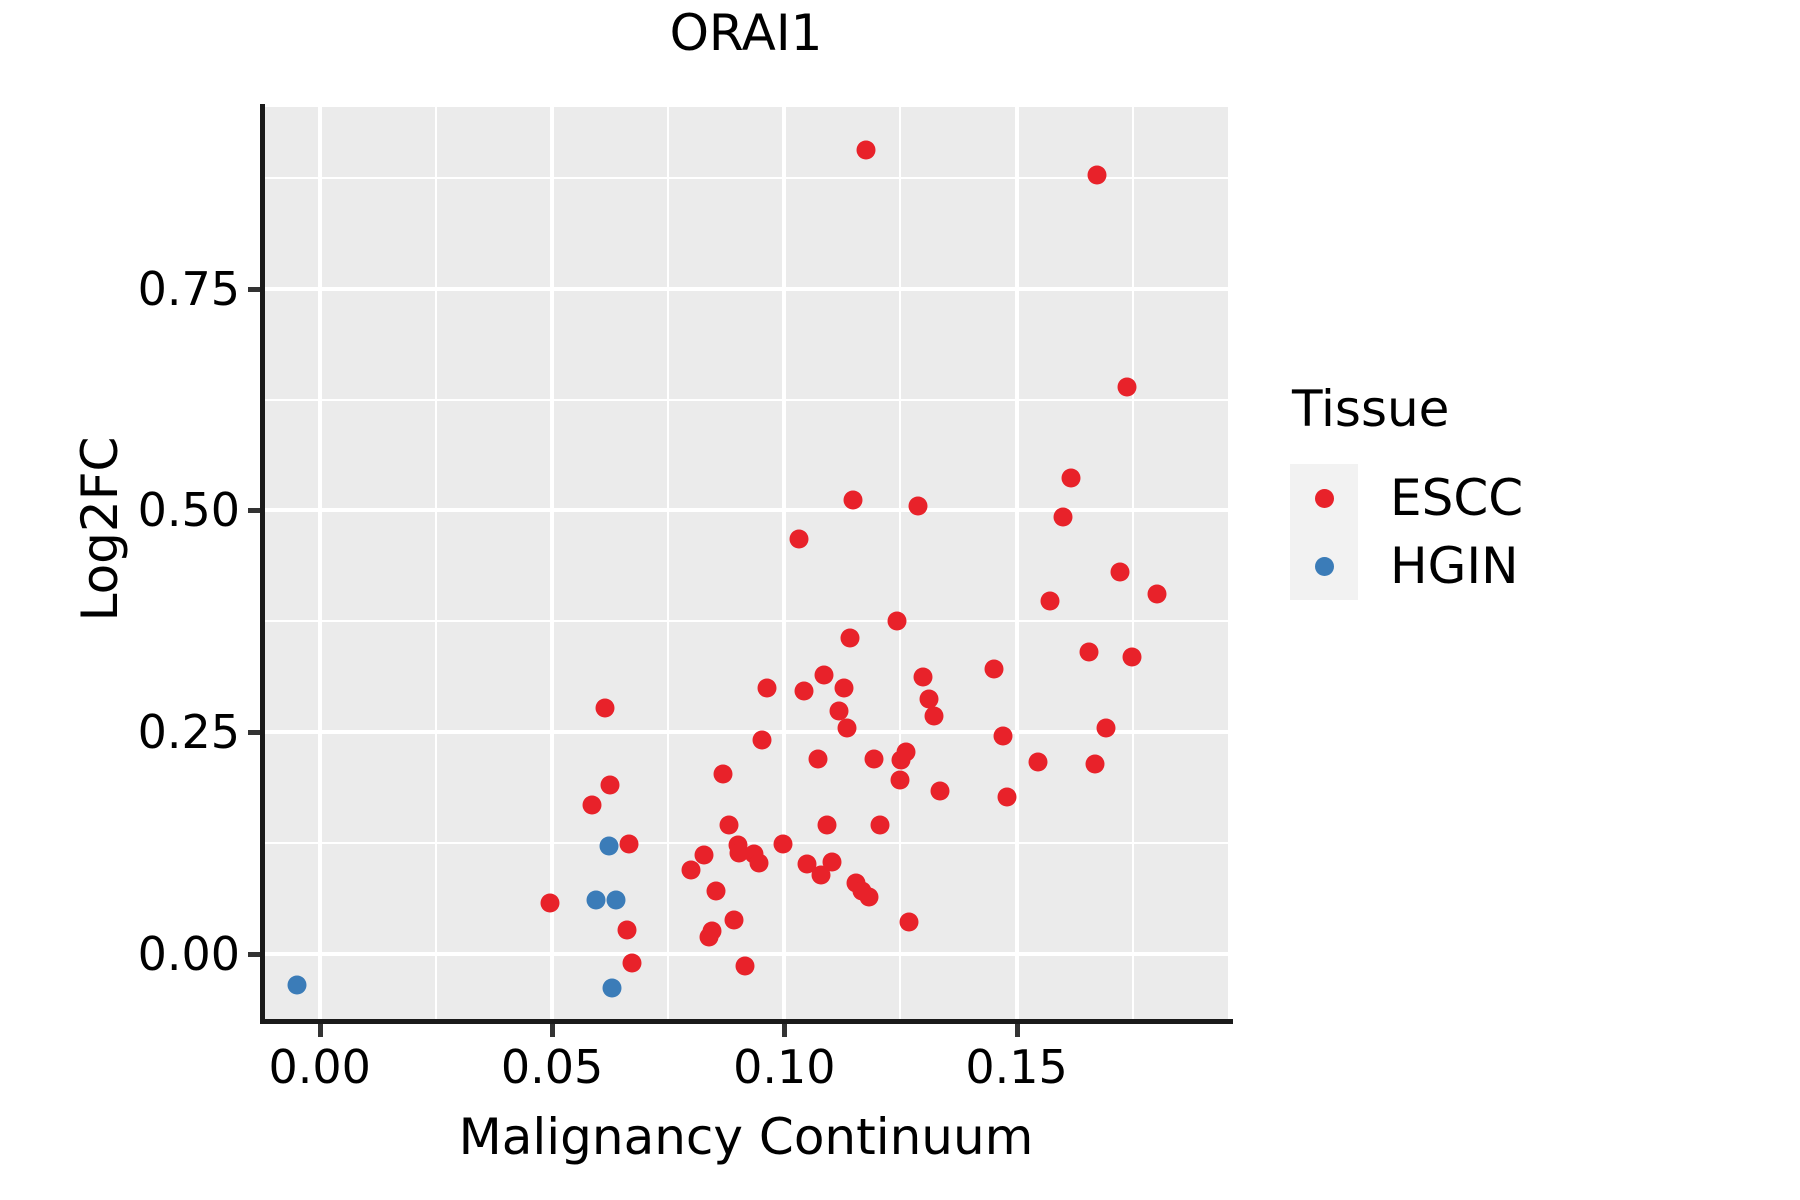 The image size is (1800, 1200). Describe the element at coordinates (746, 1021) in the screenshot. I see `x-axis-line` at that location.